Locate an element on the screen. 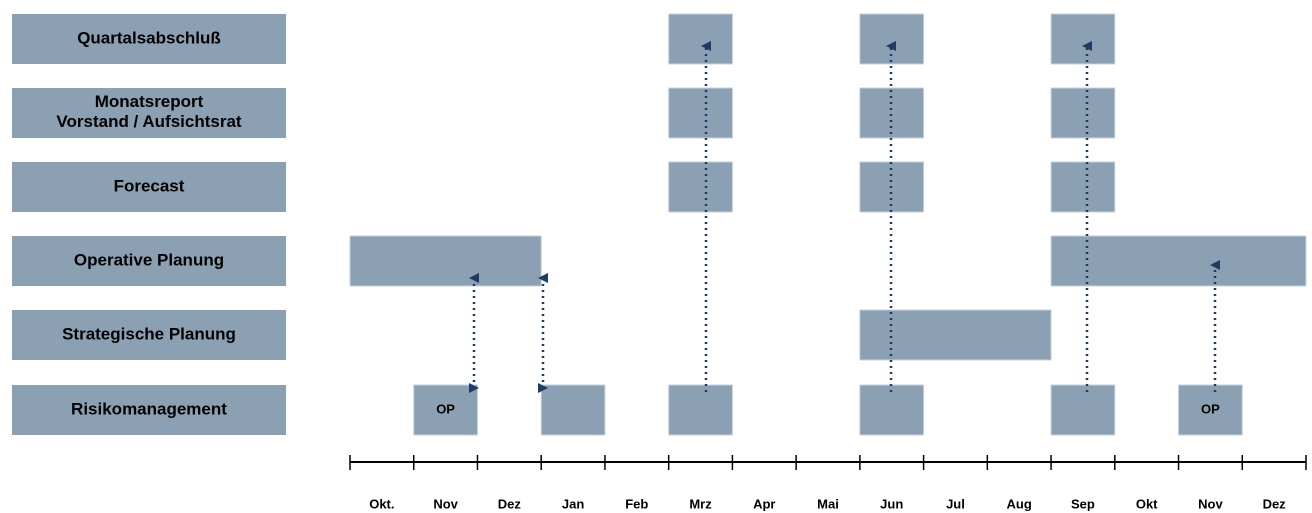 This screenshot has height=513, width=1312. row-label: Monatsreport Vorstand / Aufsichtsrat is located at coordinates (148, 111).